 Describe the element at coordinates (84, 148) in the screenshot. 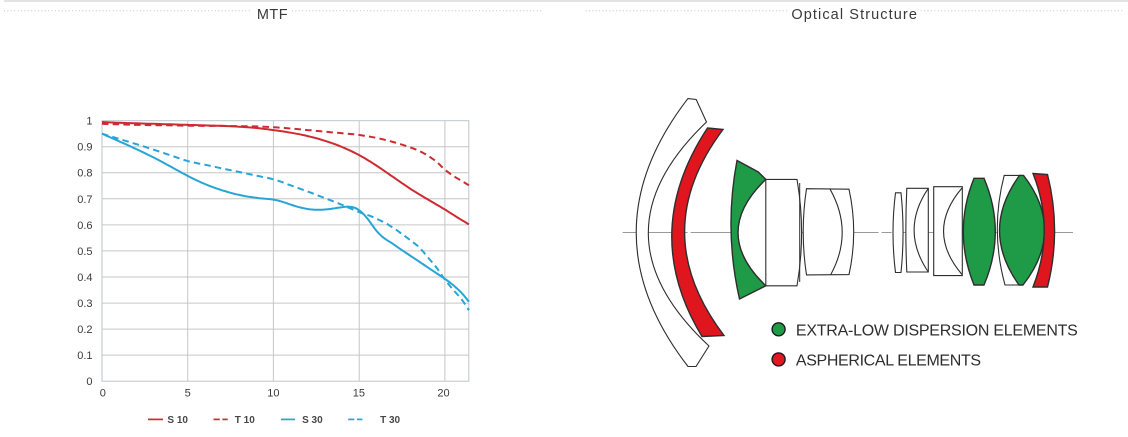

I see `svg-text: 0.9` at that location.